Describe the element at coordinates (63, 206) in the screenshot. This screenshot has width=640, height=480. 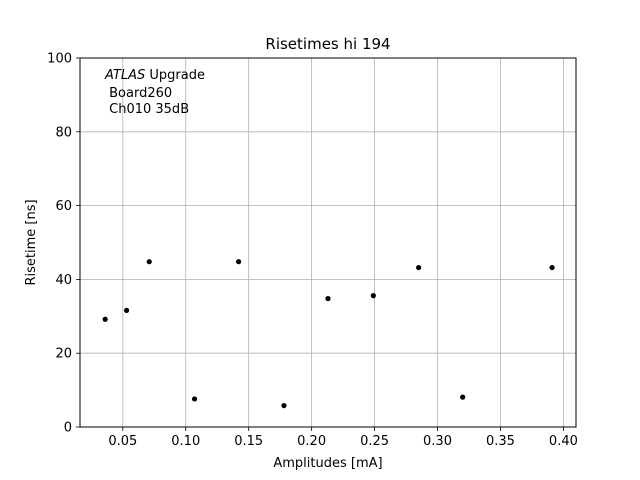
I see `y-tick-label: 60` at that location.